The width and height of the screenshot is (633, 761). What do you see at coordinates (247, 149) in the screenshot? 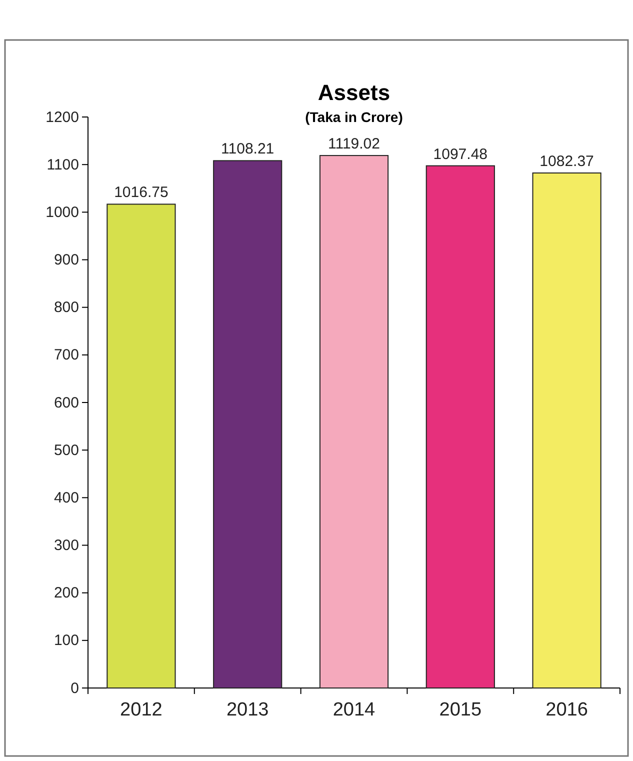
I see `data-label: 1108.21` at bounding box center [247, 149].